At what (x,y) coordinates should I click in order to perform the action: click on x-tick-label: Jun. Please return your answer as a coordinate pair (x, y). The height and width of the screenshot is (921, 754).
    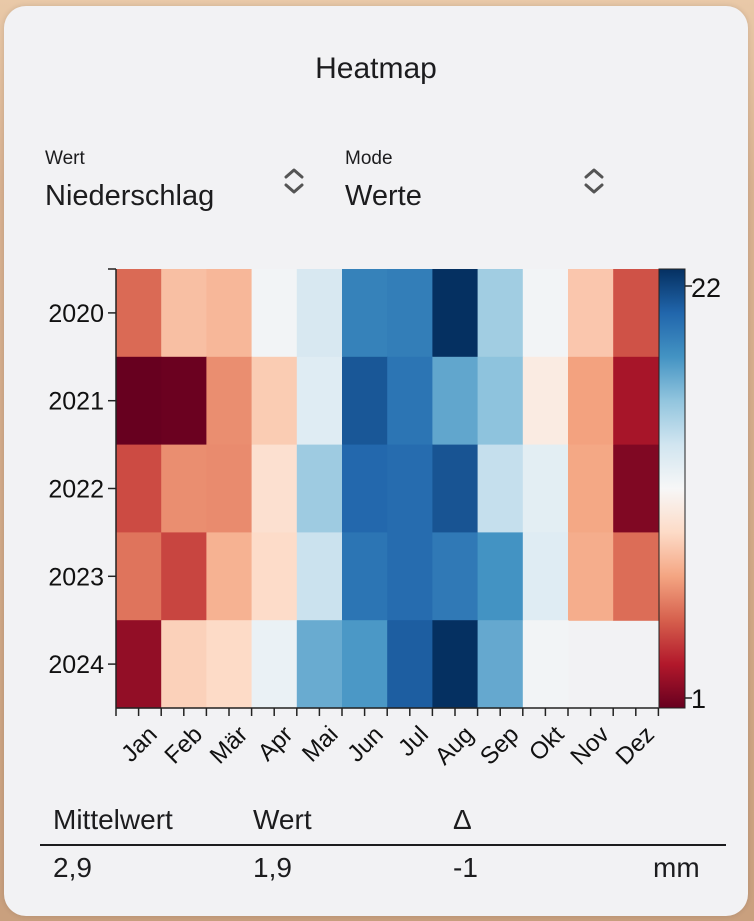
    Looking at the image, I should click on (365, 744).